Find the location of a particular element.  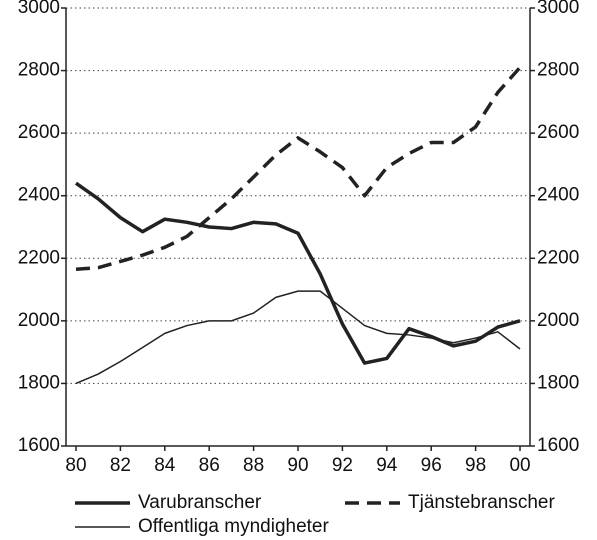

x-tick-label: 90 is located at coordinates (297, 465).